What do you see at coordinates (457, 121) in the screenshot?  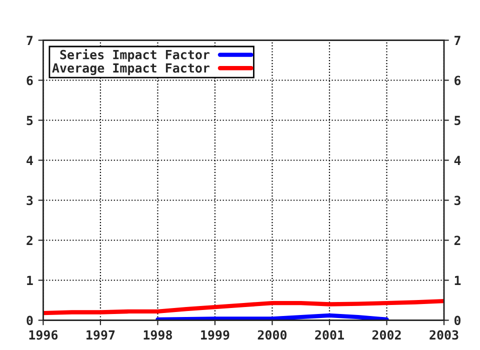 I see `y2-tick-label: 5` at bounding box center [457, 121].